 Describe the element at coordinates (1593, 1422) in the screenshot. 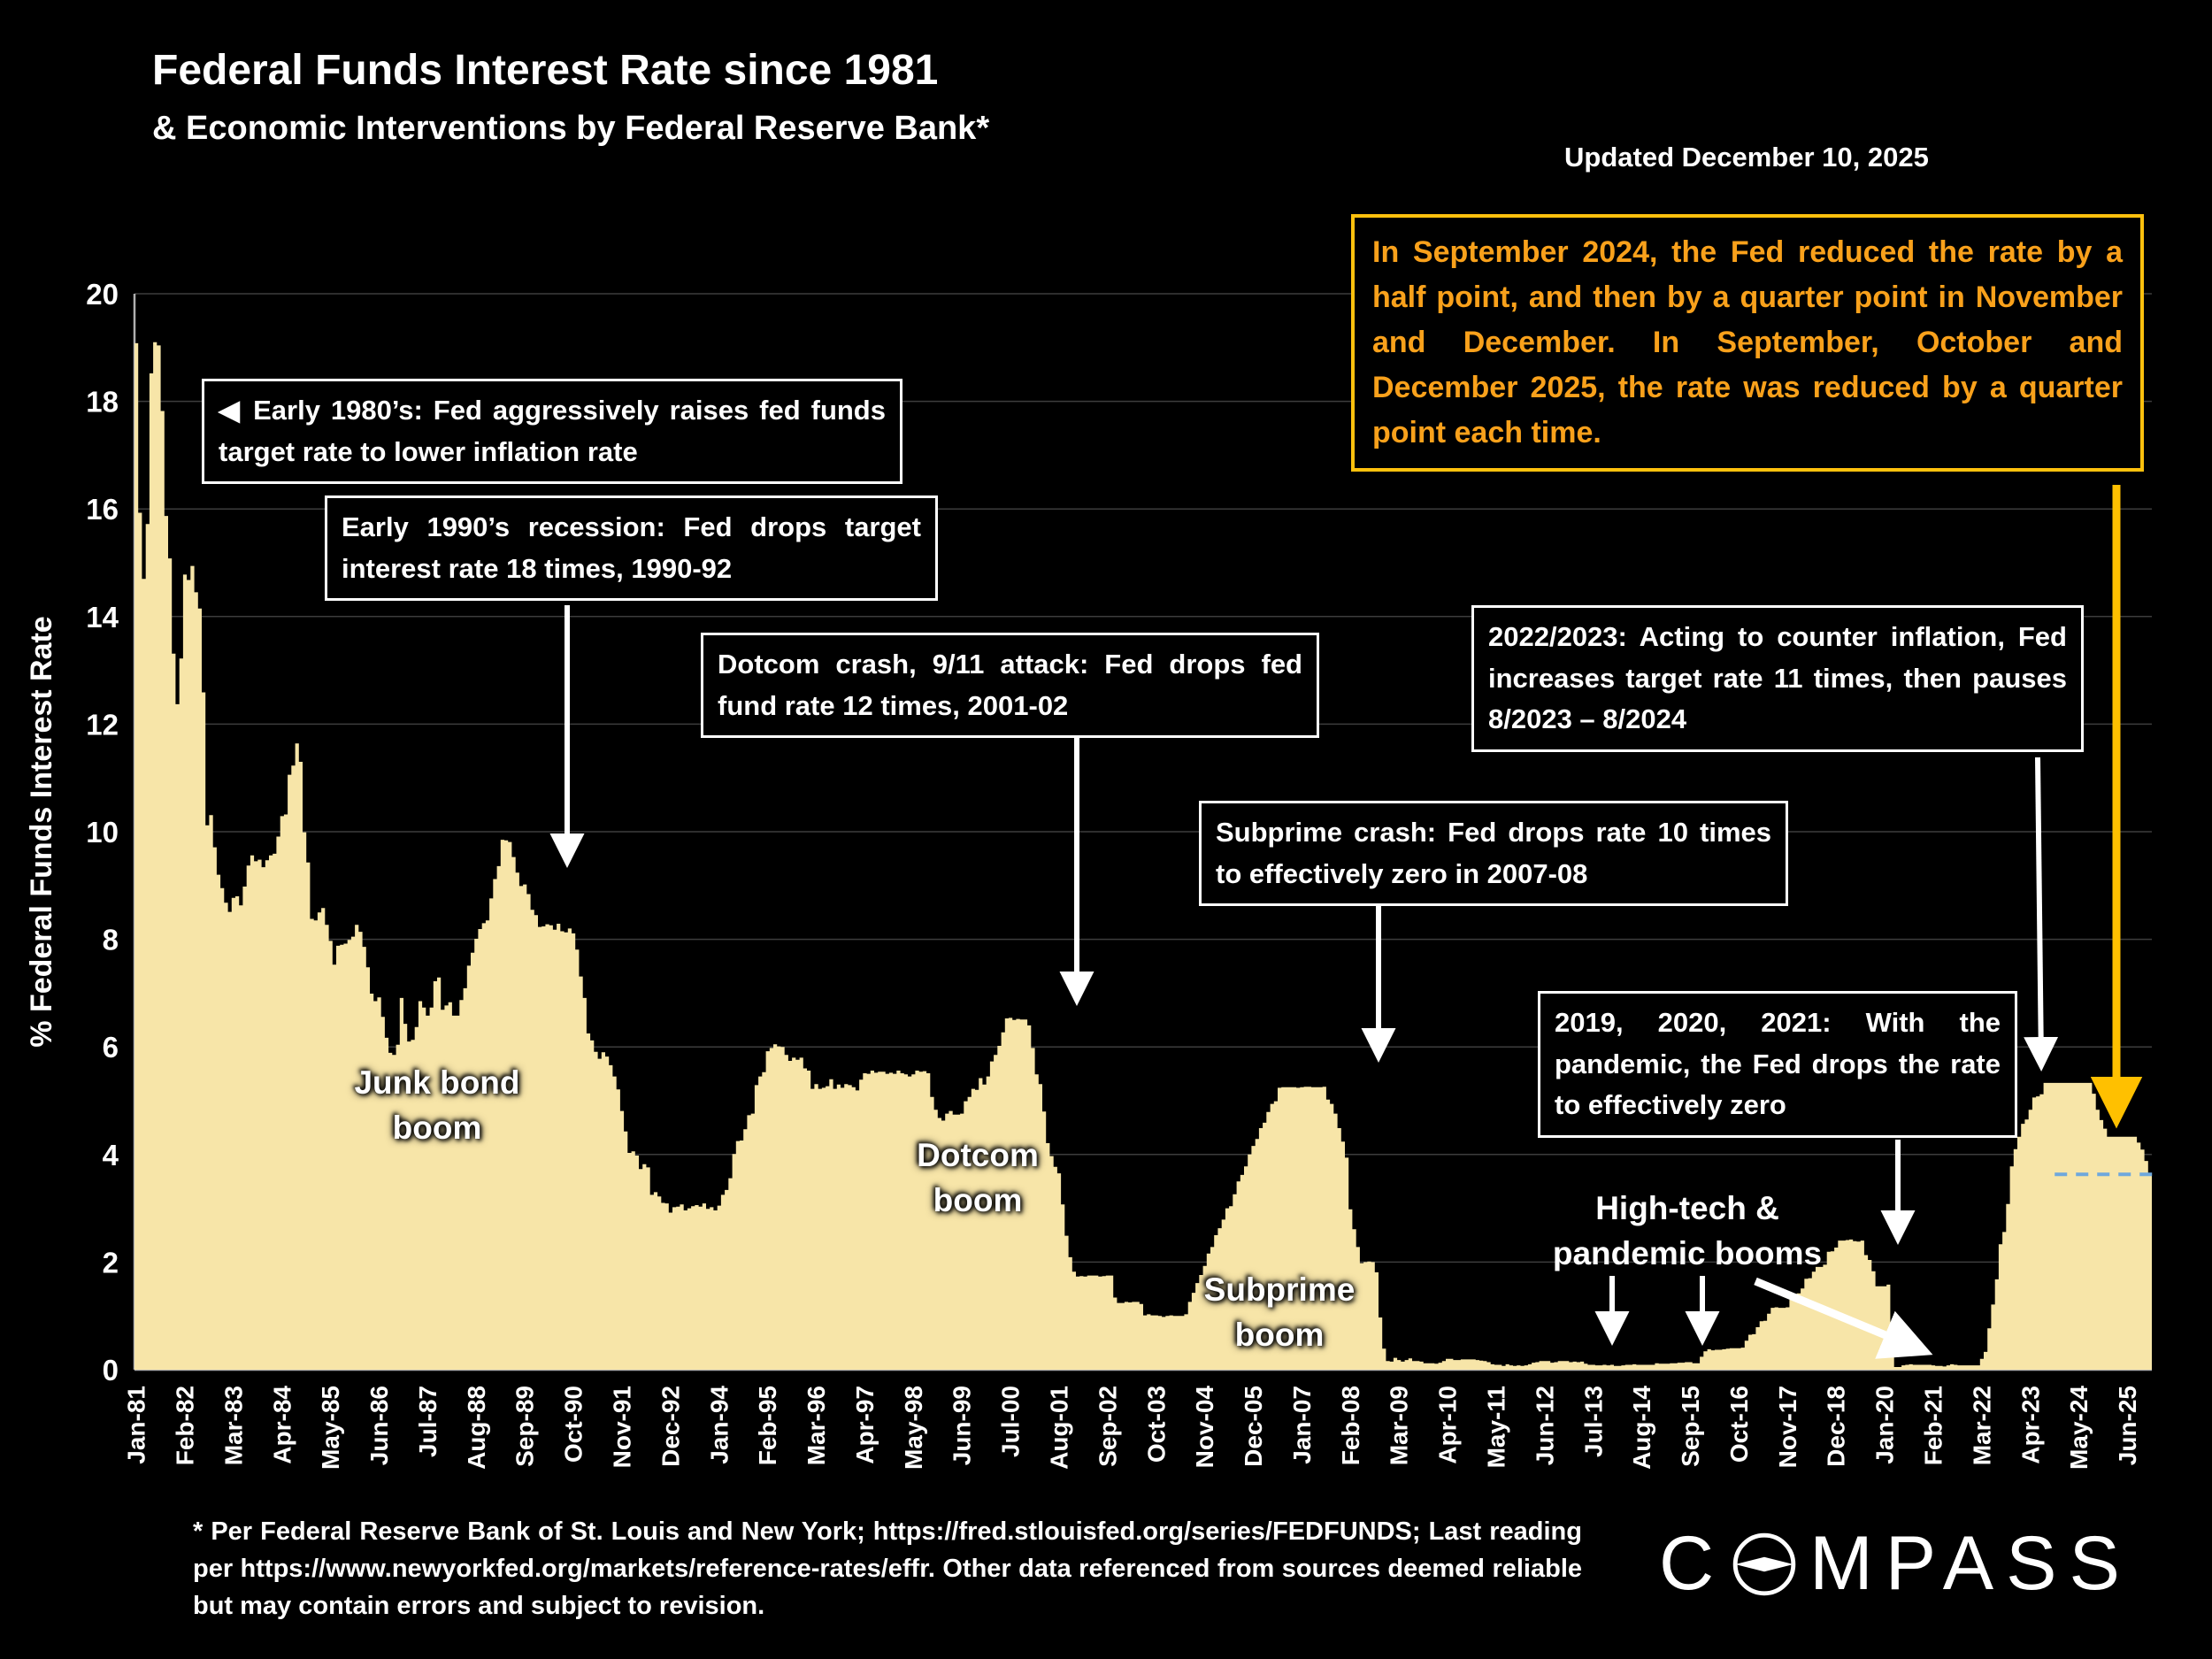

I see `x-tick-label: Jul-13` at that location.